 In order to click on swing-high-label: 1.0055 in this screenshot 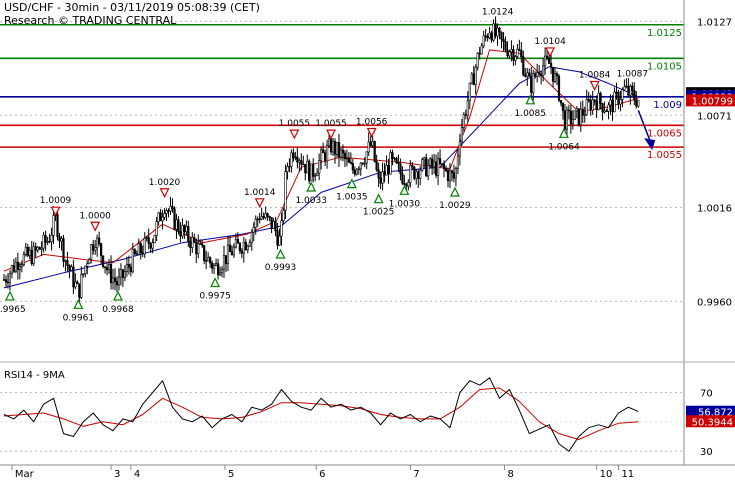, I will do `click(295, 124)`.